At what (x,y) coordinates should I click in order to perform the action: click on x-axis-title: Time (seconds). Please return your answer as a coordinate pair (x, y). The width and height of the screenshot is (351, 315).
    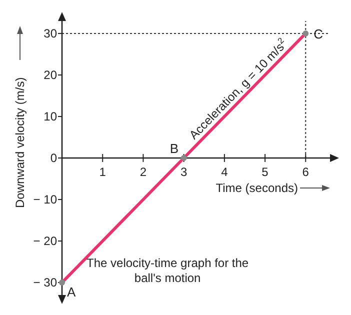
    Looking at the image, I should click on (257, 188).